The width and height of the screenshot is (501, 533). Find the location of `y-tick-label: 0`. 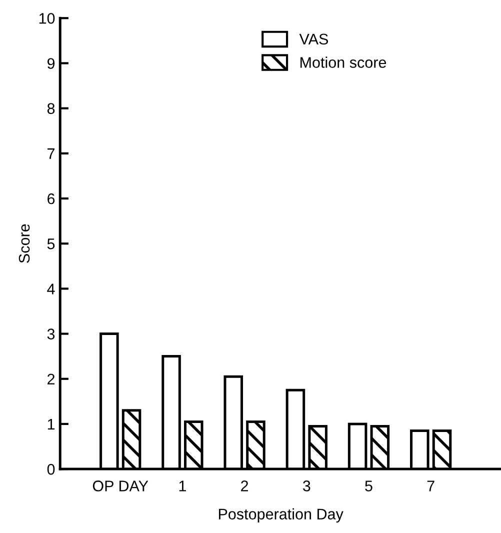

y-tick-label: 0 is located at coordinates (51, 469).